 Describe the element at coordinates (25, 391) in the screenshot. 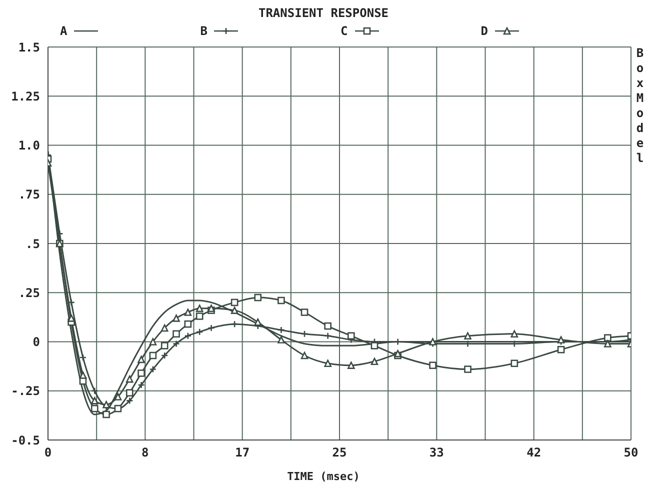

I see `y-tick-label: -.25` at that location.